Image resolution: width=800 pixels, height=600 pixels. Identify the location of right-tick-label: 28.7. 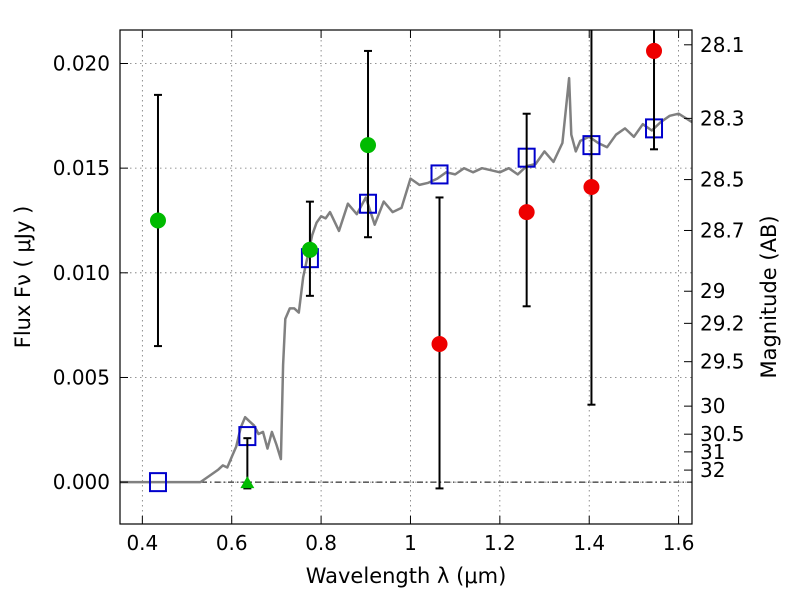
(722, 230).